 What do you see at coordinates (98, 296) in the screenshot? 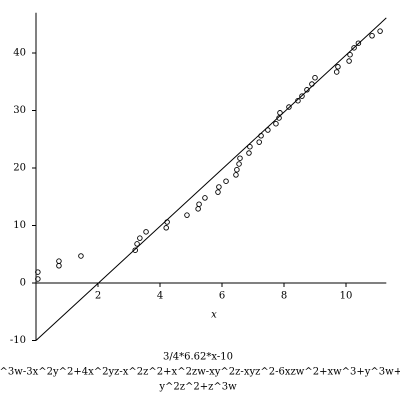
I see `x-tick-label: 2` at bounding box center [98, 296].